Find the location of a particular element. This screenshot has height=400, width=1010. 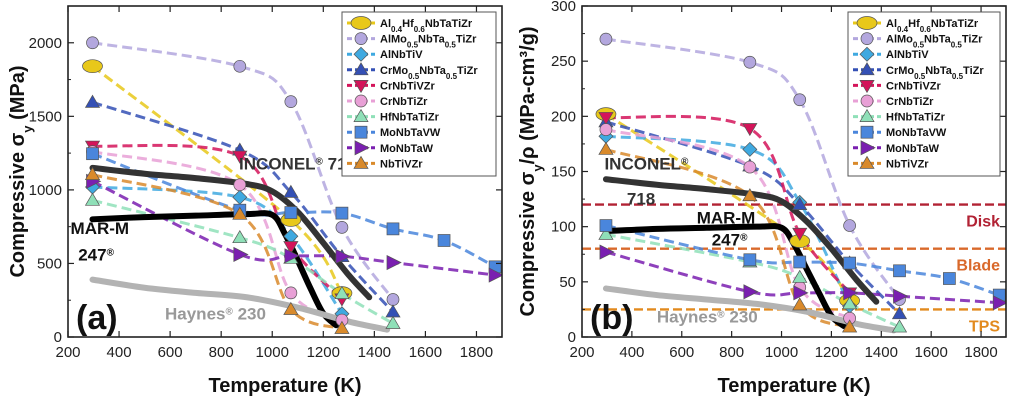

data-point-crnbtivzr is located at coordinates (750, 130).